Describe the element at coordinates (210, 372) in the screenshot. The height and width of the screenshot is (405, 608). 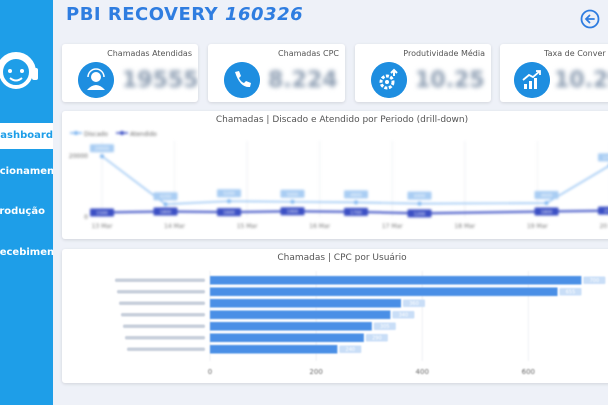
I see `x-tick-label: 0` at that location.